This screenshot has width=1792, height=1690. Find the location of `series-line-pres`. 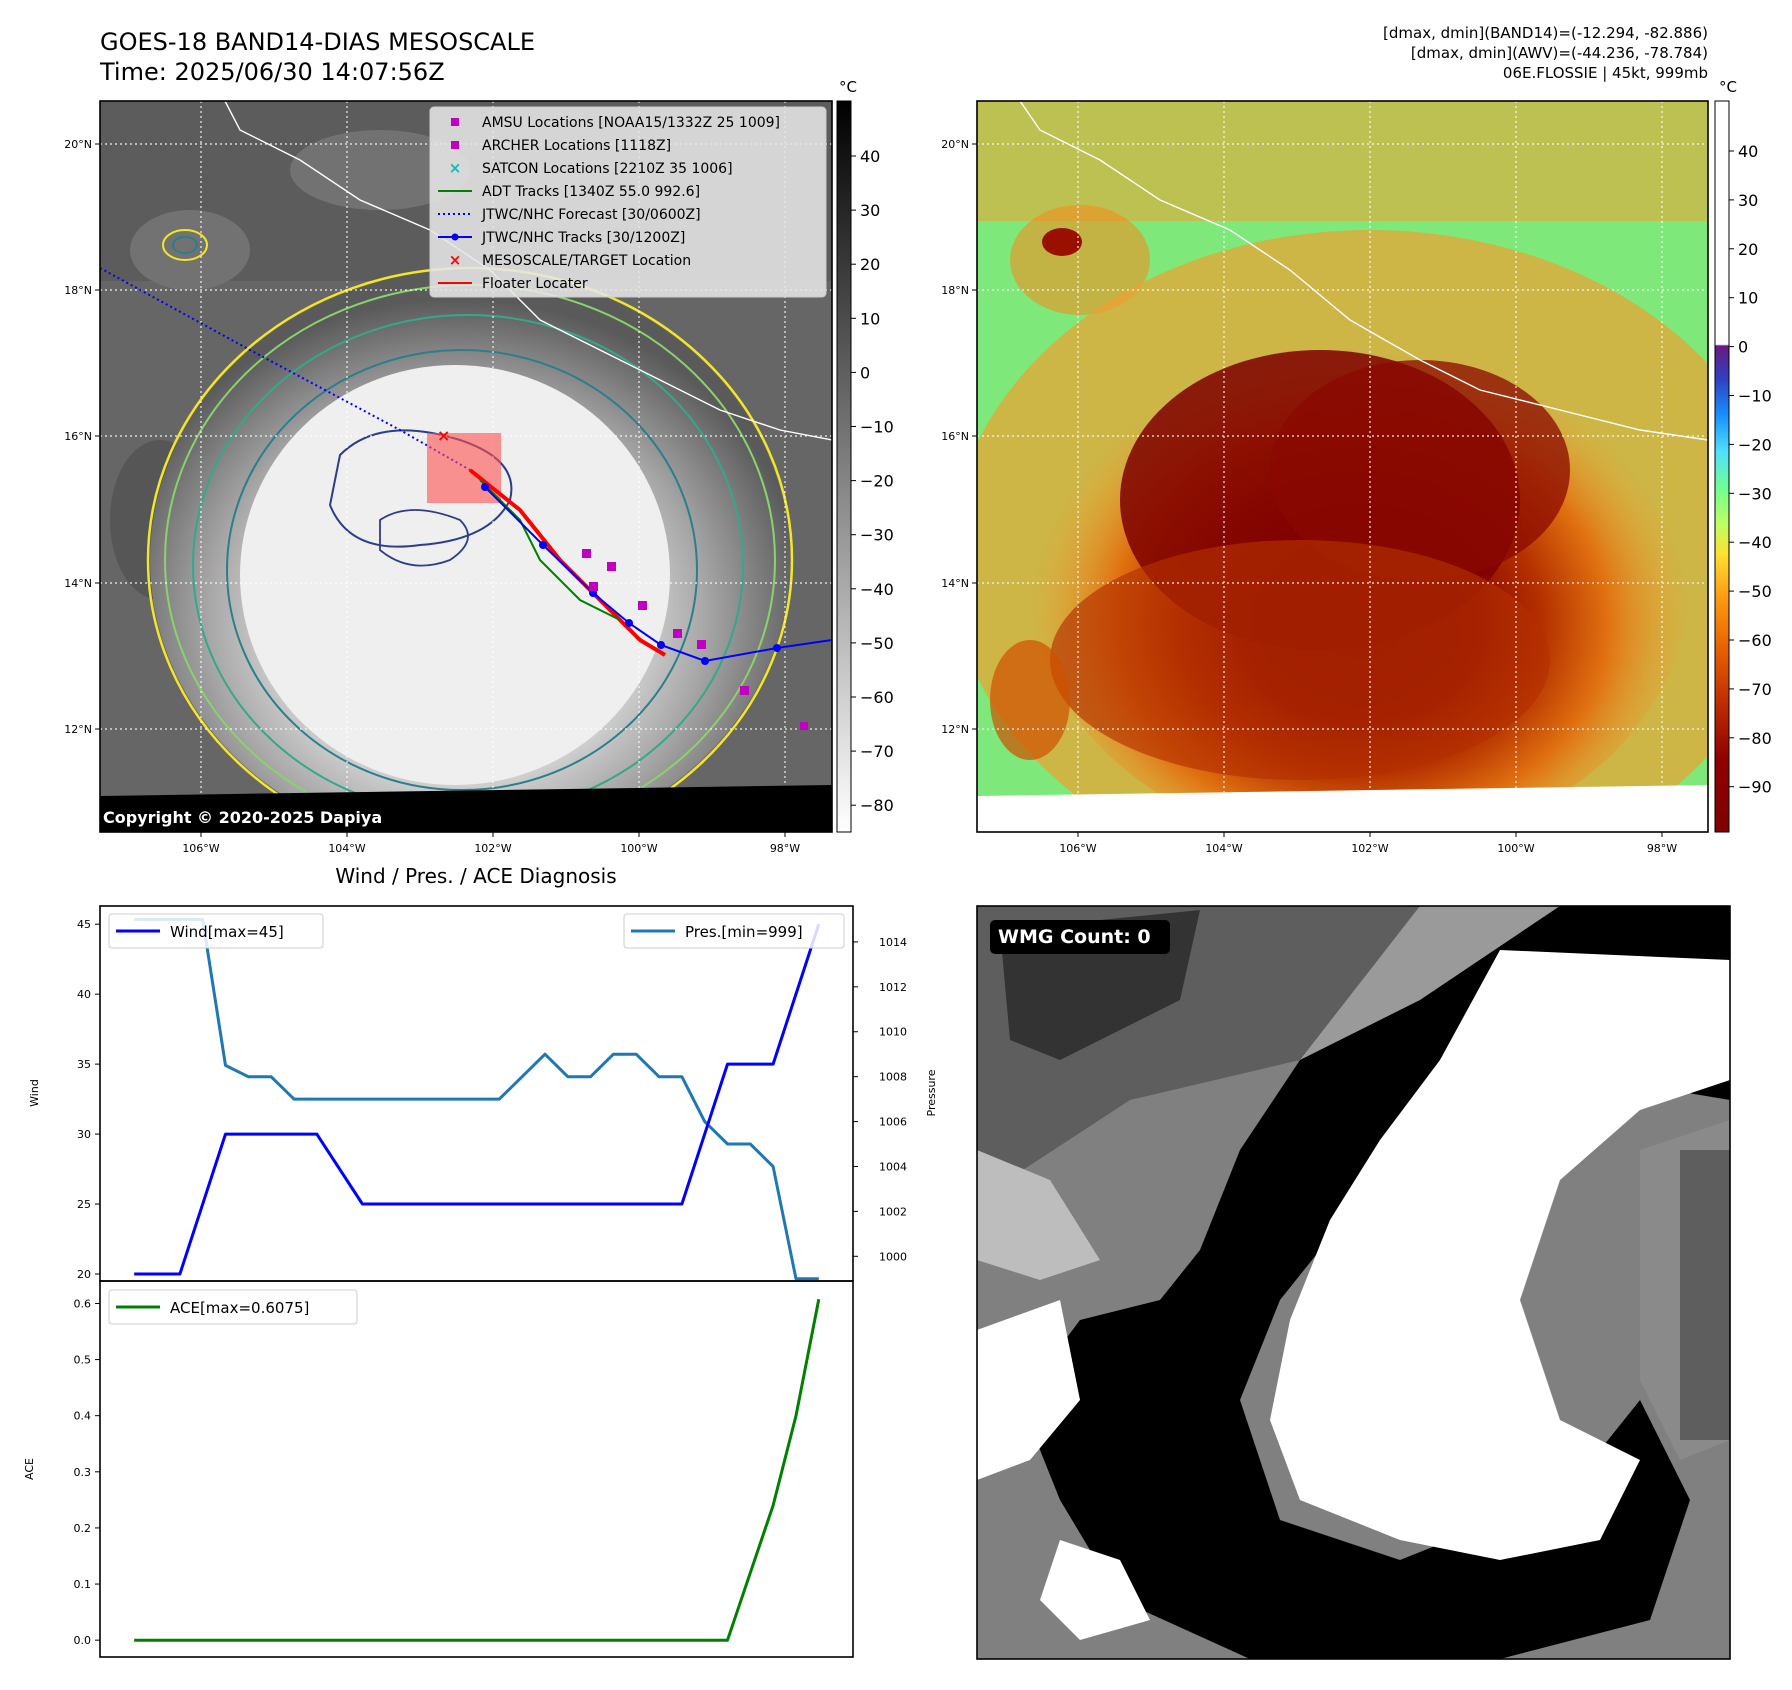

series-line-pres is located at coordinates (476, 1099).